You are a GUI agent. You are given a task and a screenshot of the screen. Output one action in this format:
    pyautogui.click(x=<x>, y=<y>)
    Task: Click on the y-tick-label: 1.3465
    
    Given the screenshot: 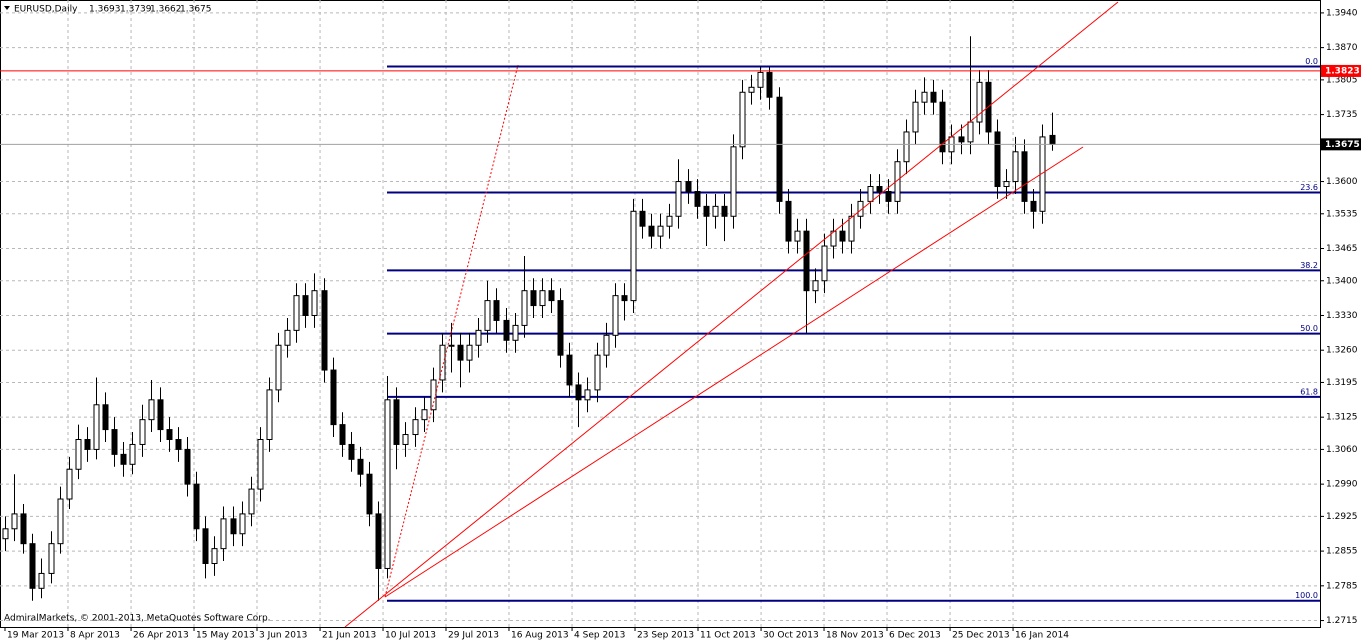 What is the action you would take?
    pyautogui.click(x=1342, y=249)
    